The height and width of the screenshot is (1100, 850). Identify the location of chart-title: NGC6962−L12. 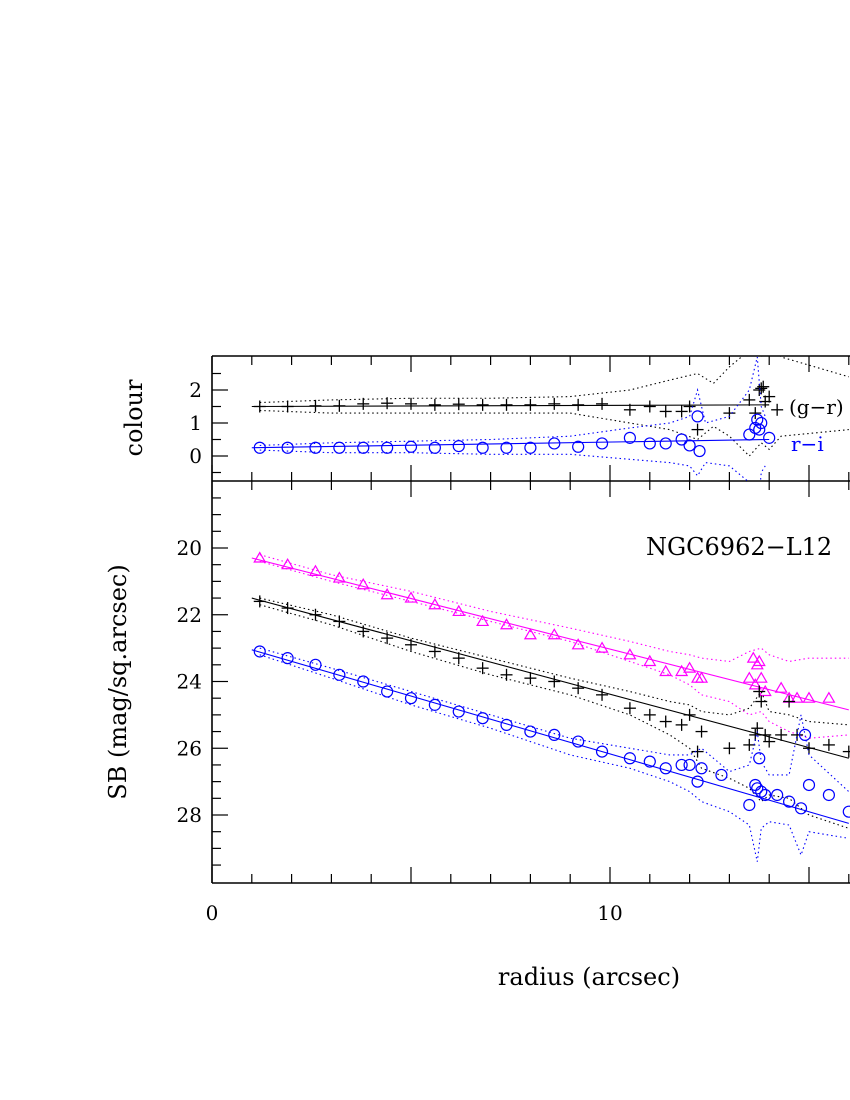
(739, 547).